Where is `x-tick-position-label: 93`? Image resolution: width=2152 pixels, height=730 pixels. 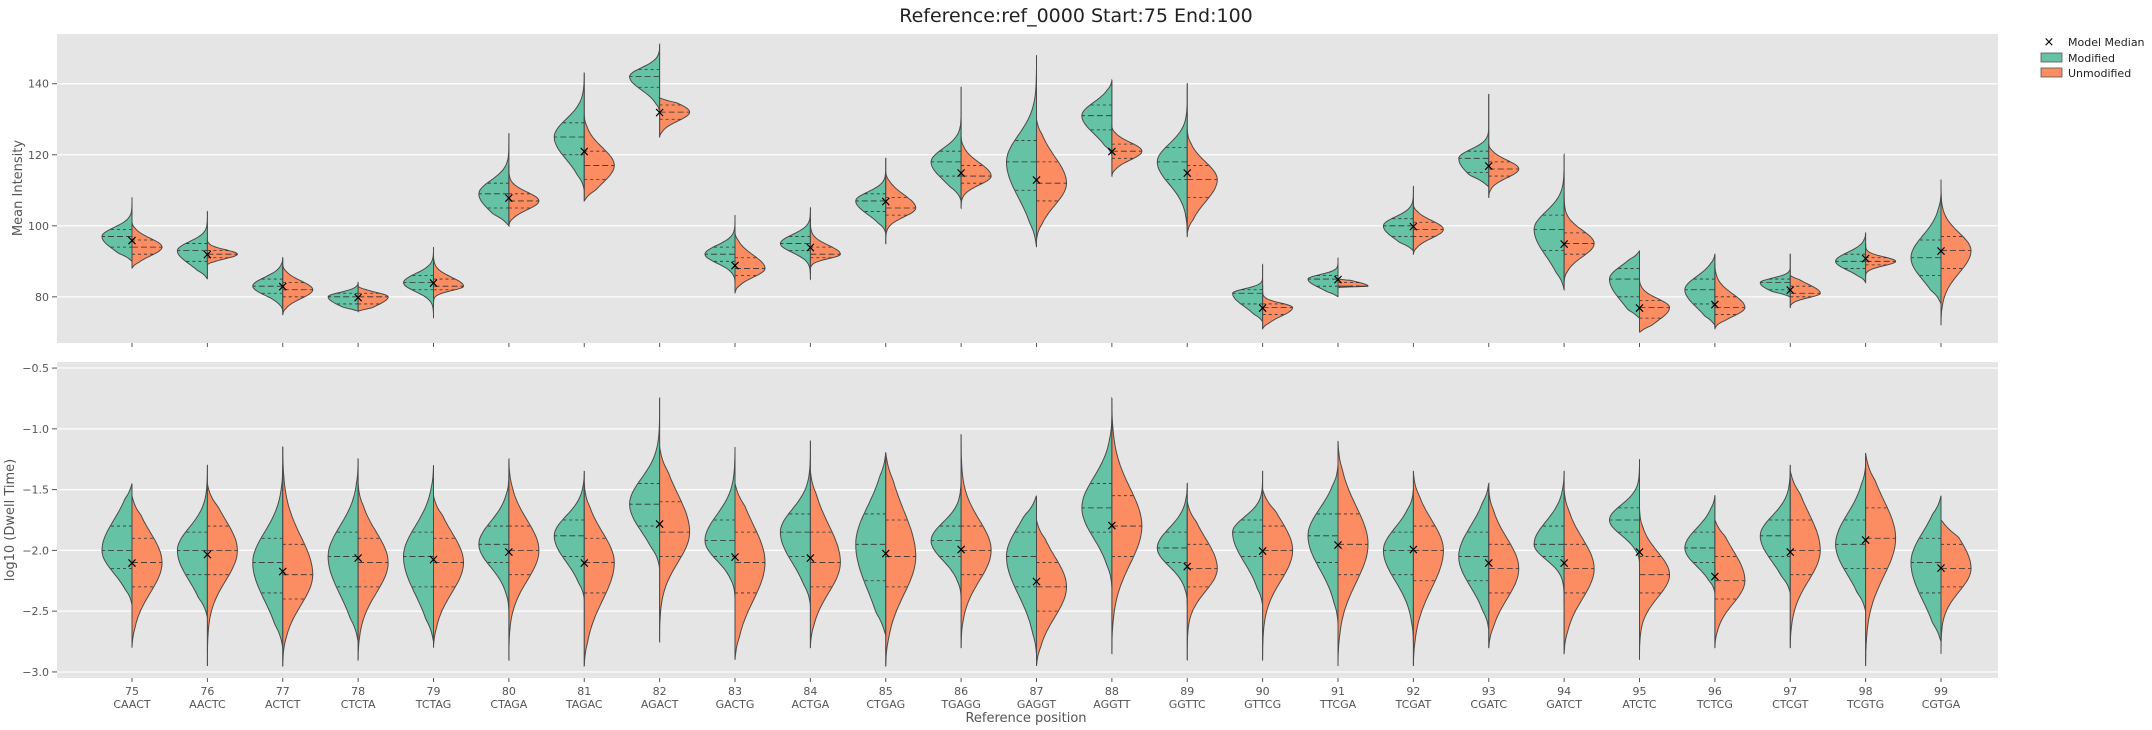 x-tick-position-label: 93 is located at coordinates (1489, 691).